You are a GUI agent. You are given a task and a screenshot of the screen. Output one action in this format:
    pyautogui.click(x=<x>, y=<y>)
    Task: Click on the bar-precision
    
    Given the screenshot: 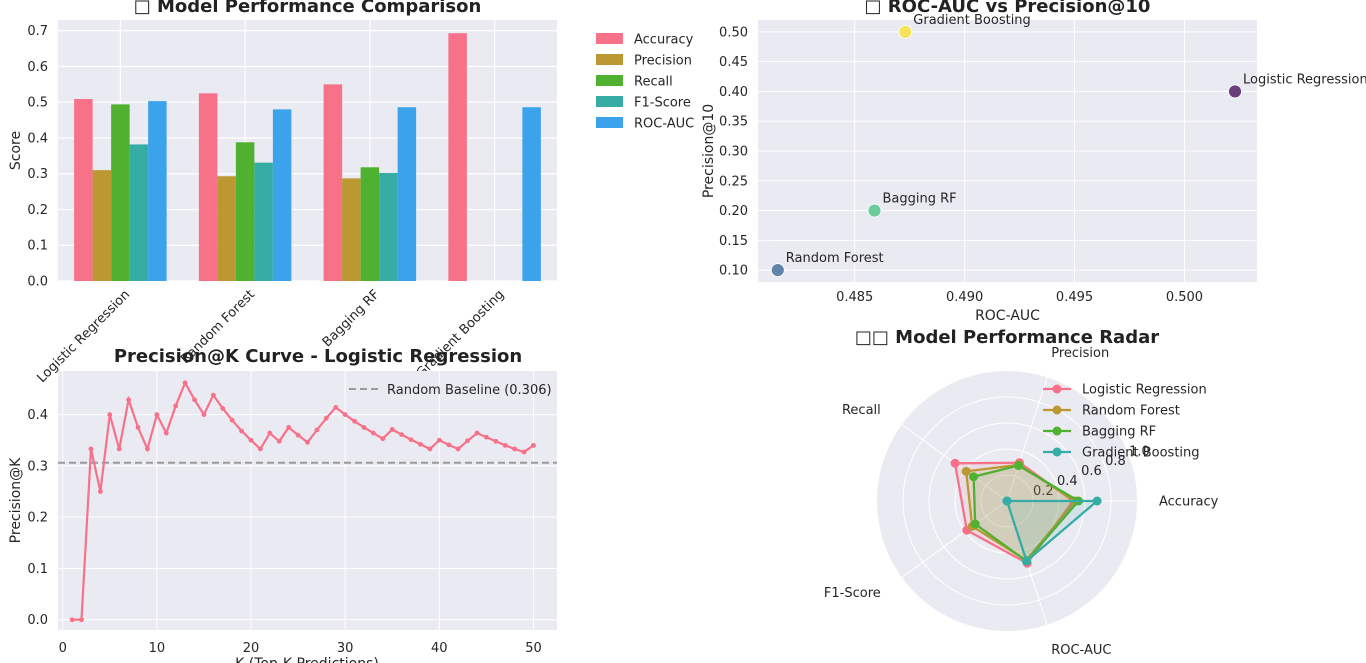 What is the action you would take?
    pyautogui.click(x=102, y=225)
    